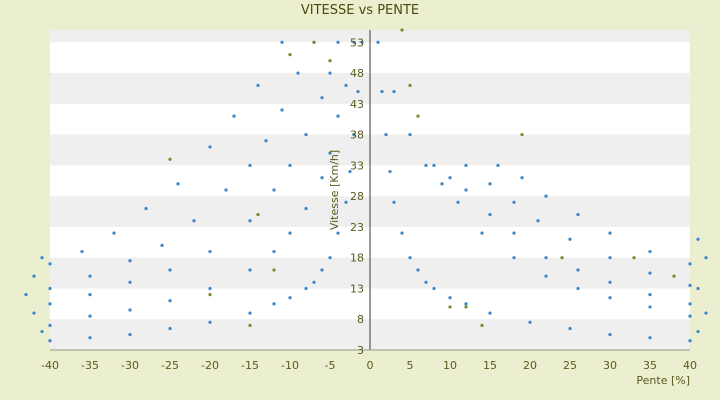  Describe the element at coordinates (650, 365) in the screenshot. I see `x-tick-label: 35` at that location.